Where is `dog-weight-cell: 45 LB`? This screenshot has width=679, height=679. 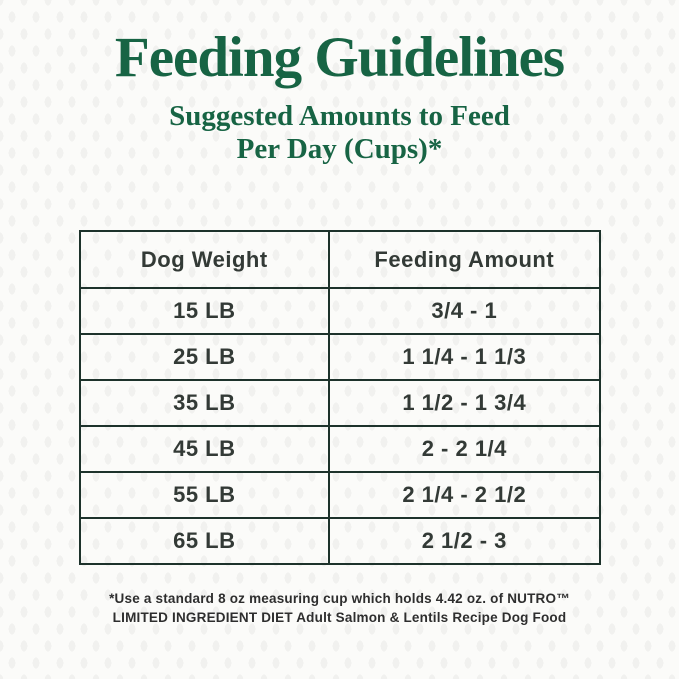
dog-weight-cell: 45 LB is located at coordinates (204, 449).